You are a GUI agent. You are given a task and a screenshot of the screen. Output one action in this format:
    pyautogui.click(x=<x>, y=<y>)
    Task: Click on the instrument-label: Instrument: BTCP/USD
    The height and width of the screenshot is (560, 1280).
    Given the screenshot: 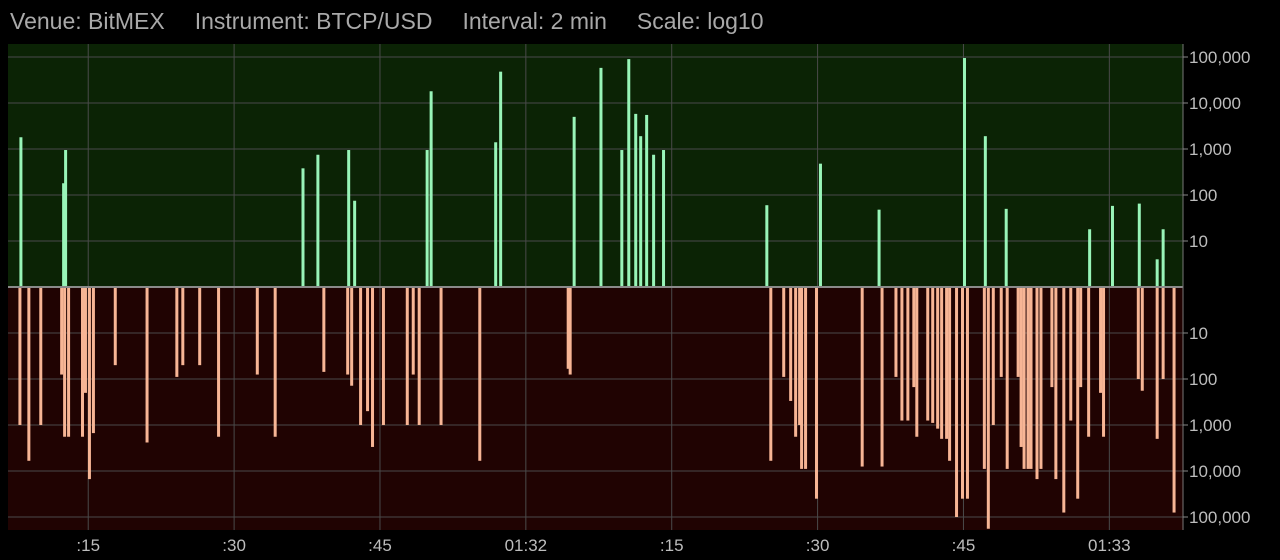 What is the action you would take?
    pyautogui.click(x=313, y=20)
    